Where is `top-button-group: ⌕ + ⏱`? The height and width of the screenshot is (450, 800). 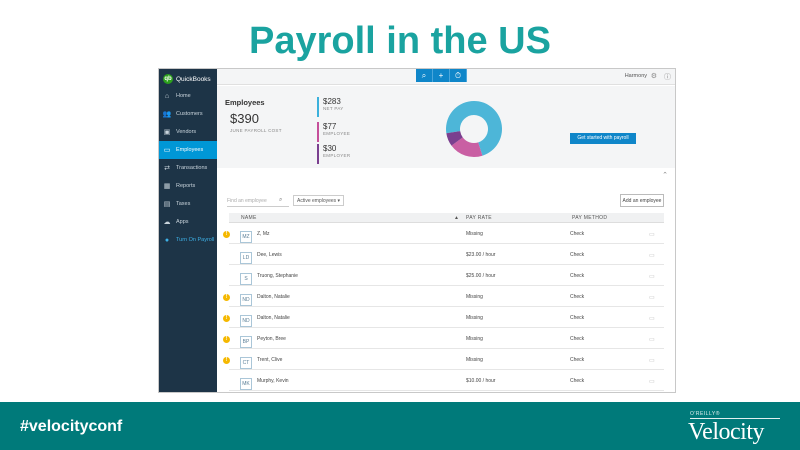
top-button-group: ⌕ + ⏱ is located at coordinates (441, 75).